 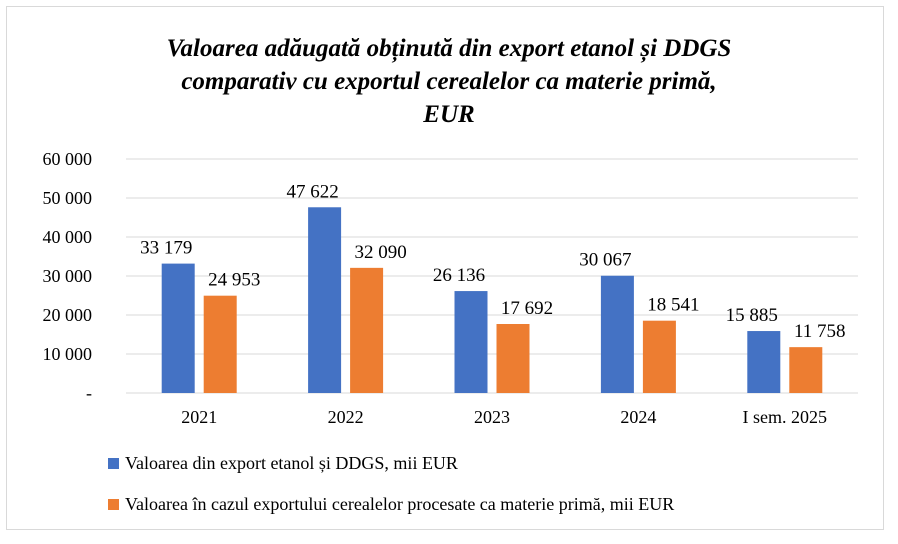 What do you see at coordinates (68, 315) in the screenshot?
I see `y-tick-label: 20 000` at bounding box center [68, 315].